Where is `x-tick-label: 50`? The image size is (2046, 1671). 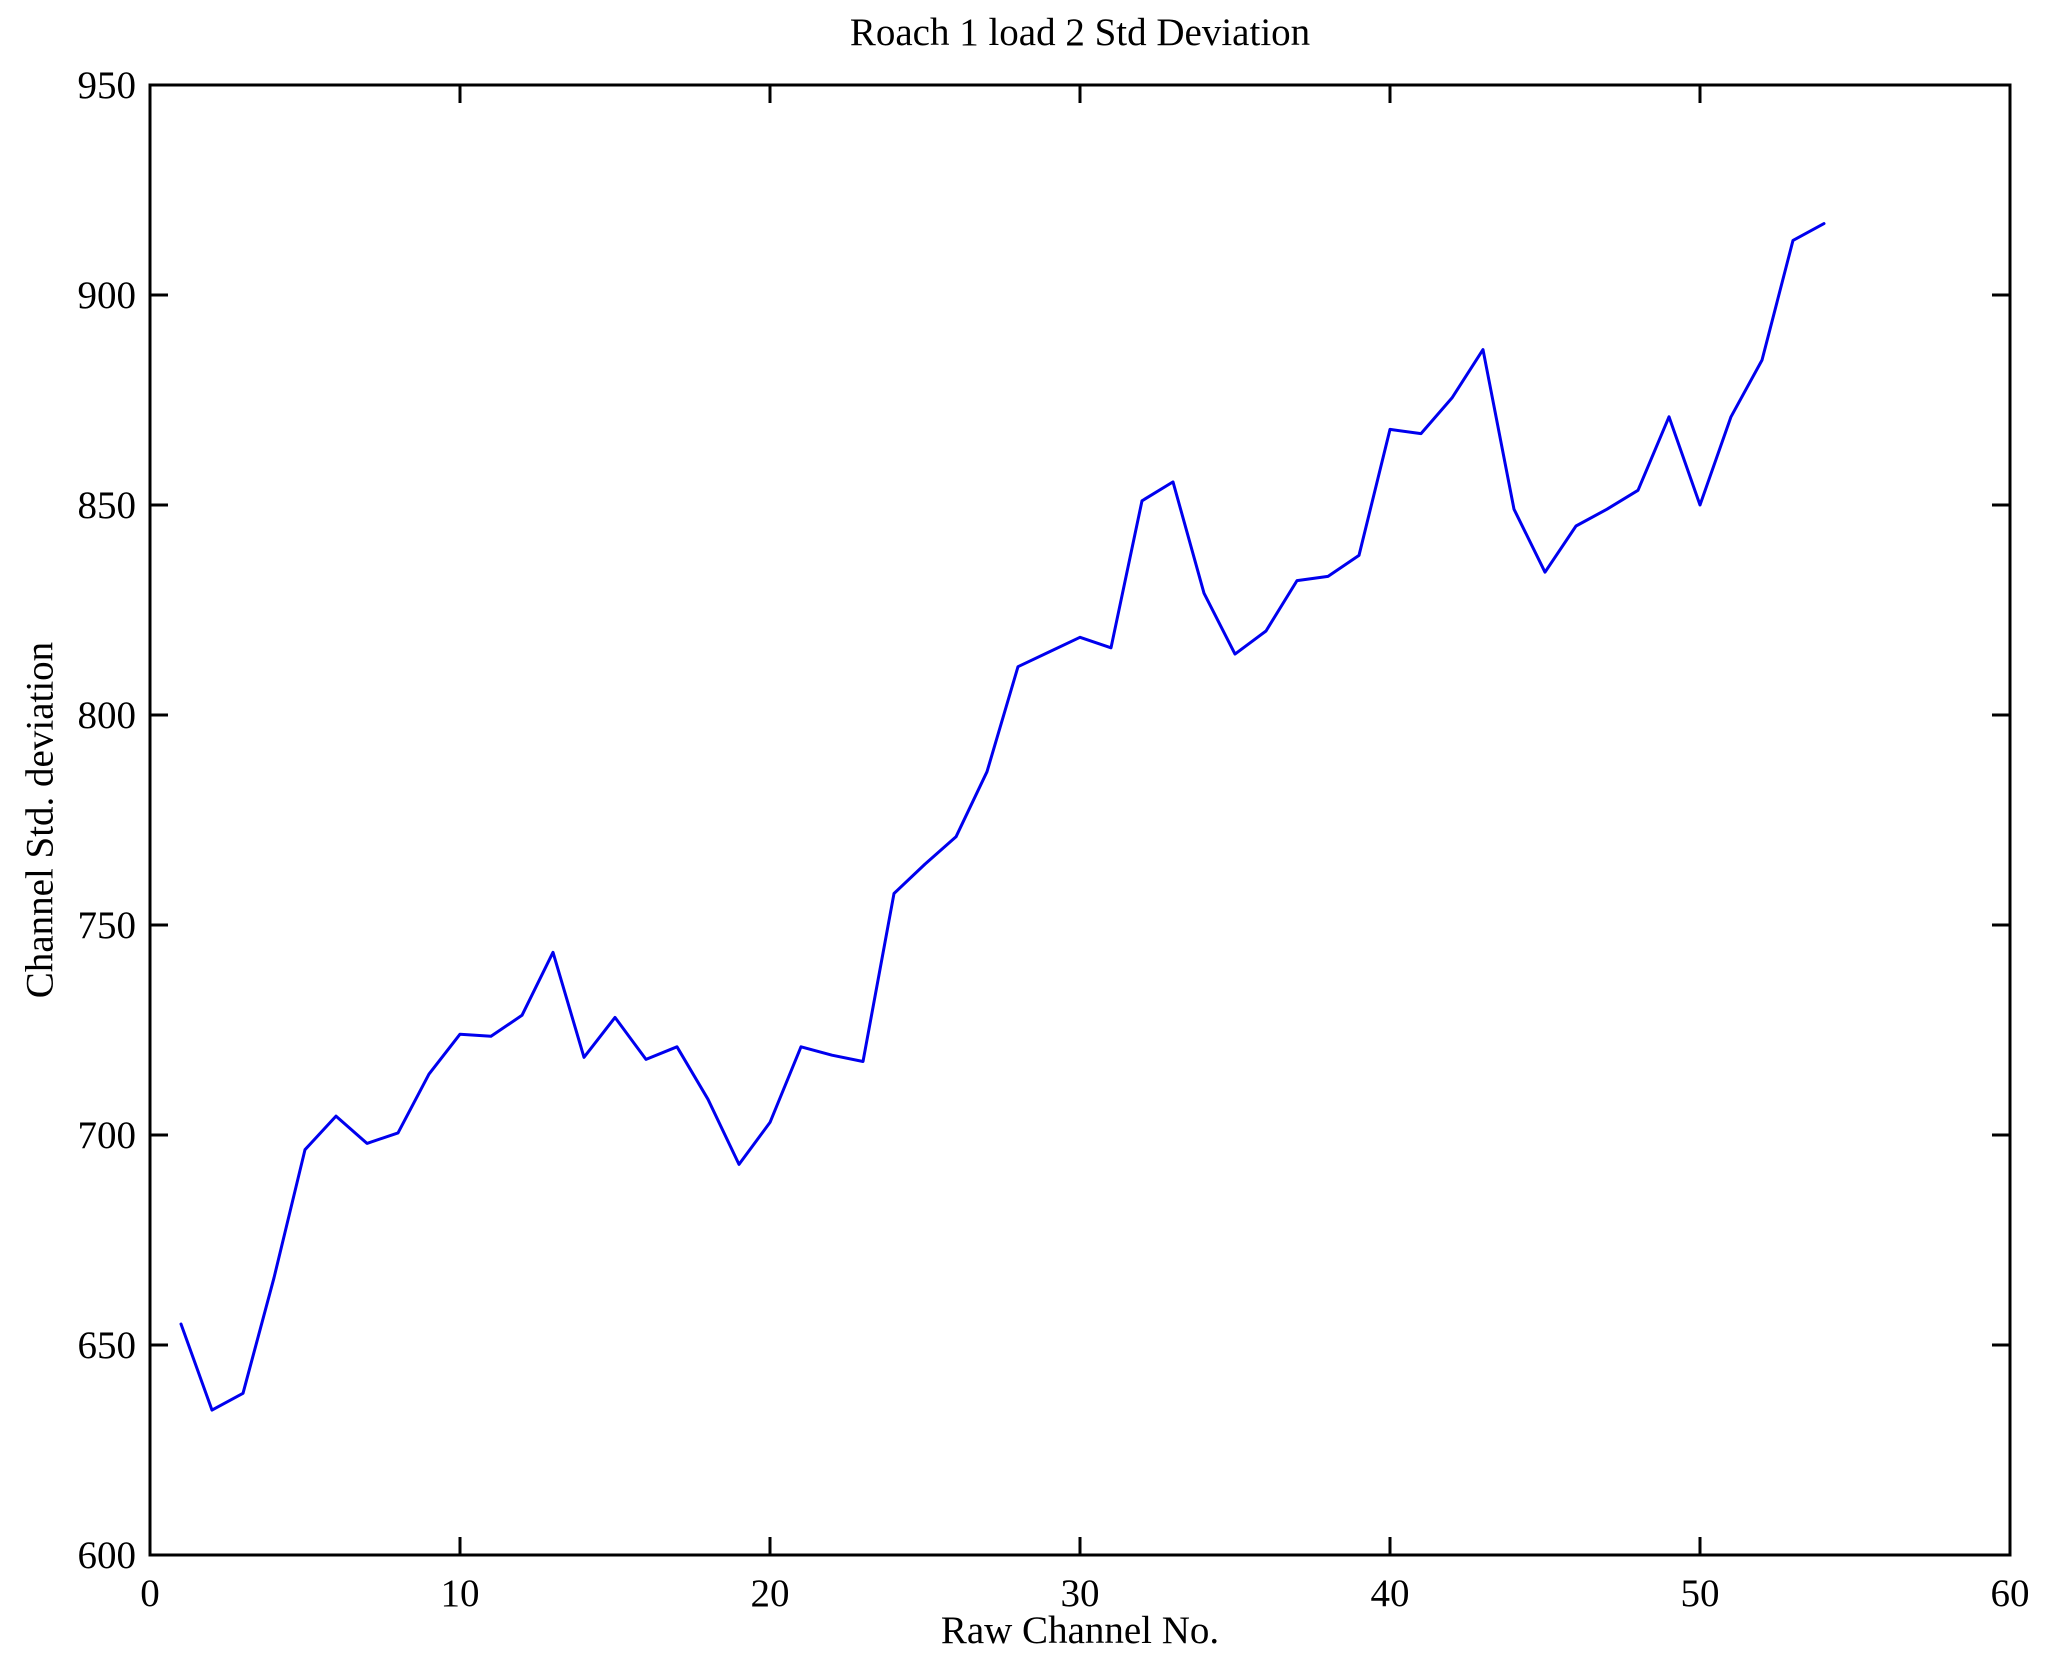 x-tick-label: 50 is located at coordinates (1700, 1593).